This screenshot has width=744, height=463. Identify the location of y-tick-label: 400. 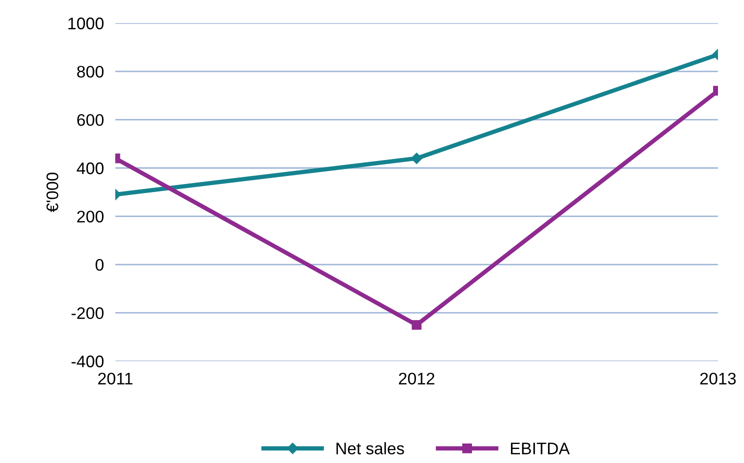
(90, 168).